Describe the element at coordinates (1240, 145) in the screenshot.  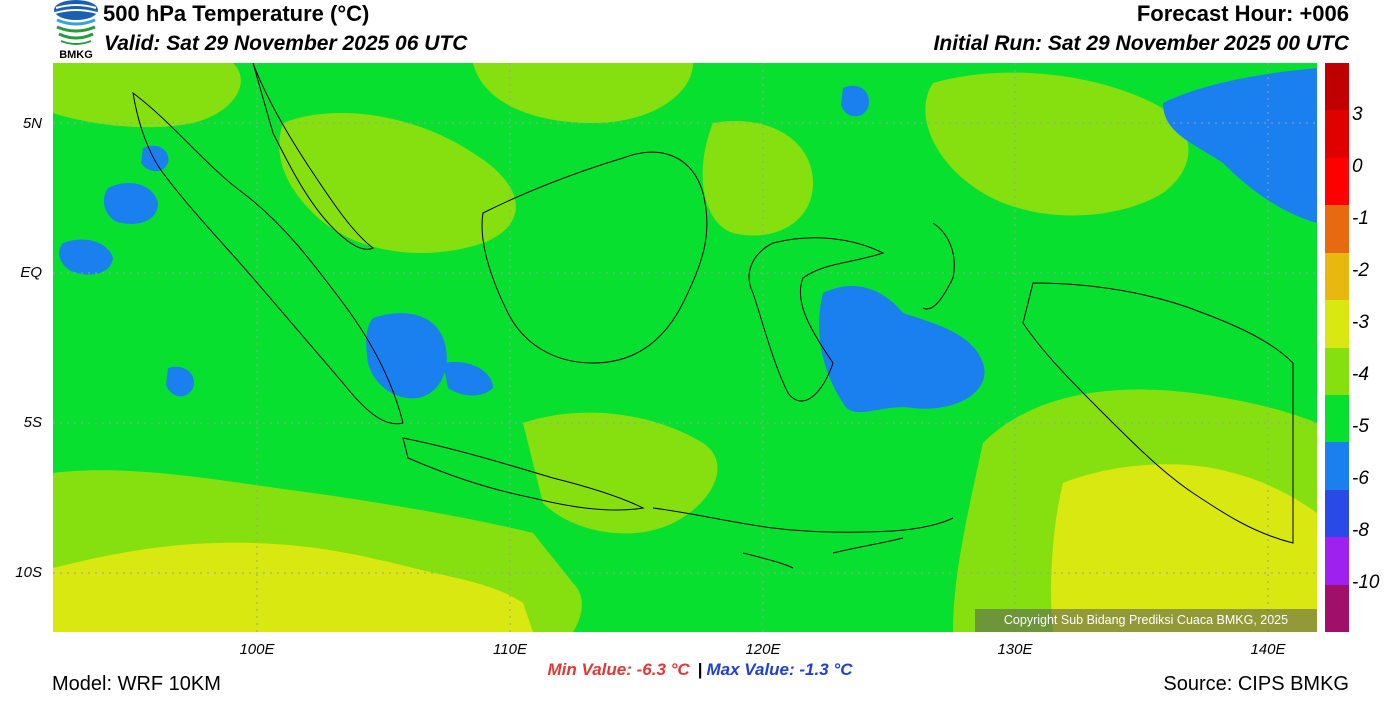
I see `cold-patch-far-north-east` at that location.